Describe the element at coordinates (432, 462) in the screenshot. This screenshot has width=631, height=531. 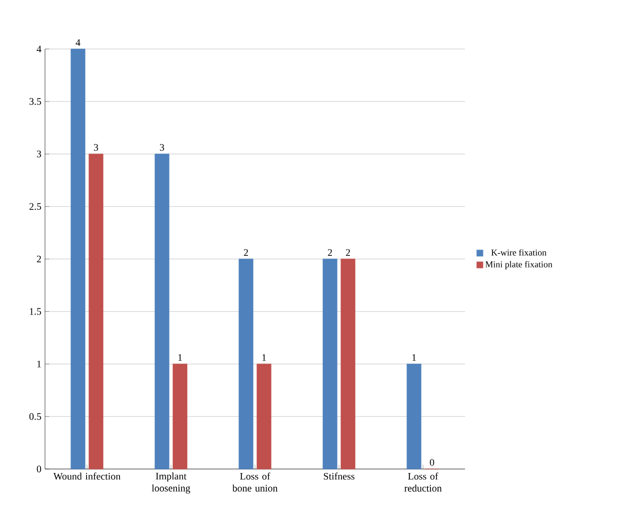
I see `data-label: 0` at that location.